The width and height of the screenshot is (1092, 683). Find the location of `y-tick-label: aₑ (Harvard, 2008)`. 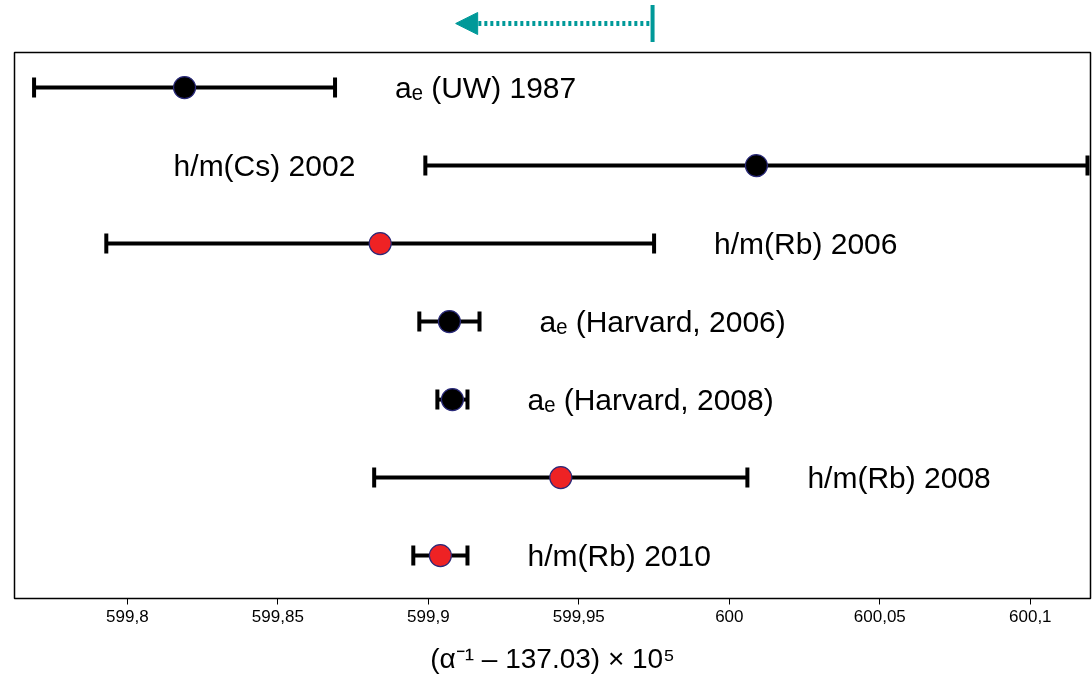

y-tick-label: aₑ (Harvard, 2008) is located at coordinates (650, 400).